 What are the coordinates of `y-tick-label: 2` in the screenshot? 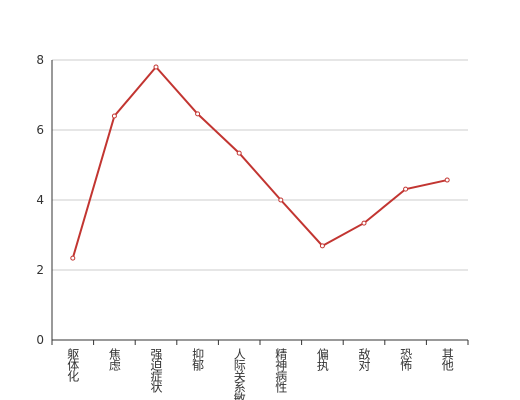 It's located at (40, 270).